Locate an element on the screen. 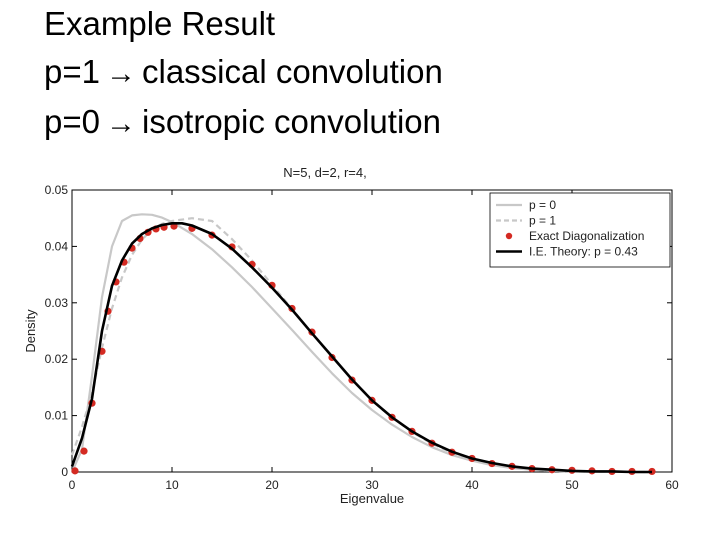 The image size is (720, 540). y-tick-label: 0.05 is located at coordinates (57, 190).